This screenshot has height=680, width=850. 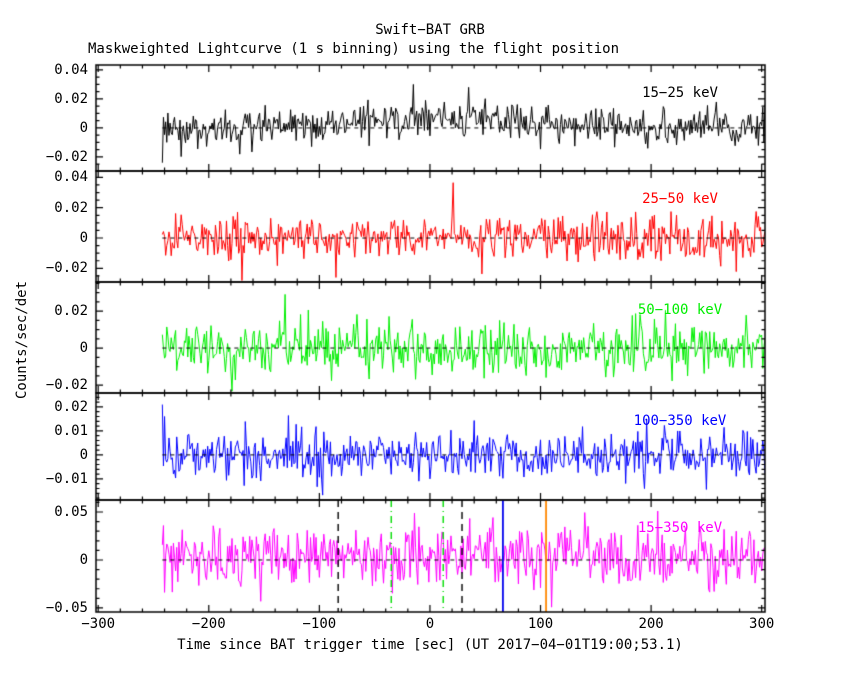 I want to click on y-tick-label: −0.01, so click(x=66, y=478).